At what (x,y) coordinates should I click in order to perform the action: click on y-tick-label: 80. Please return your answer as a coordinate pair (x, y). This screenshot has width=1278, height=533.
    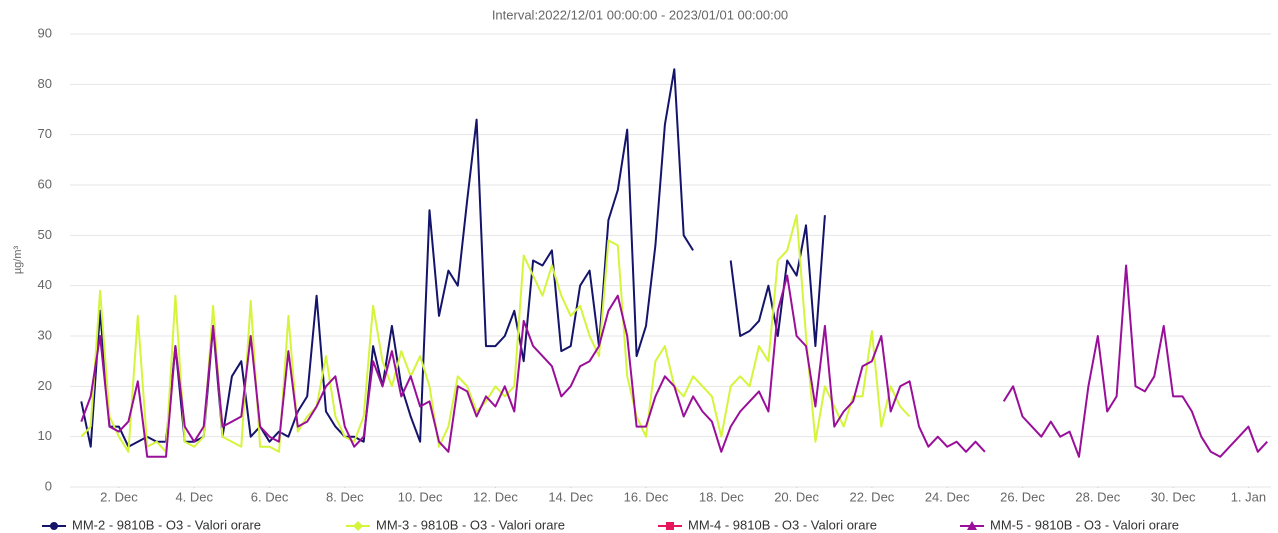
    Looking at the image, I should click on (45, 83).